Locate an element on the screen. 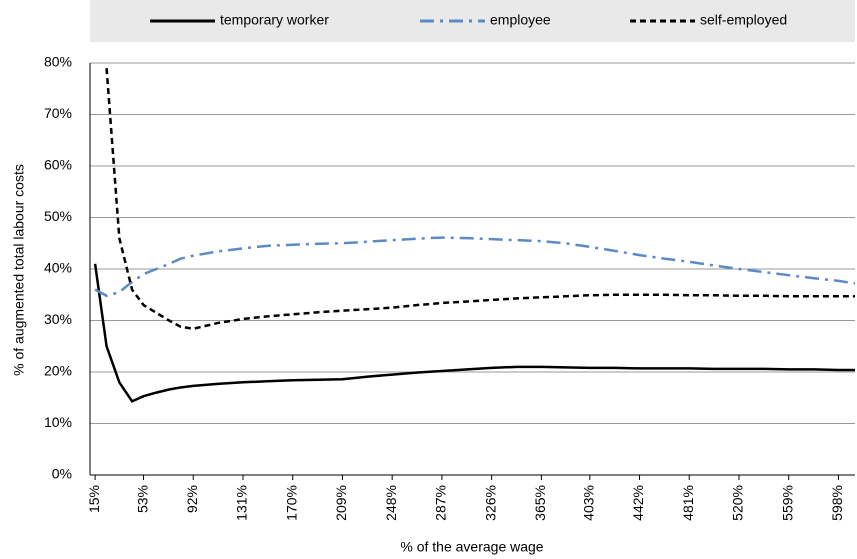  x-axis-label: % of the average wage is located at coordinates (471, 547).